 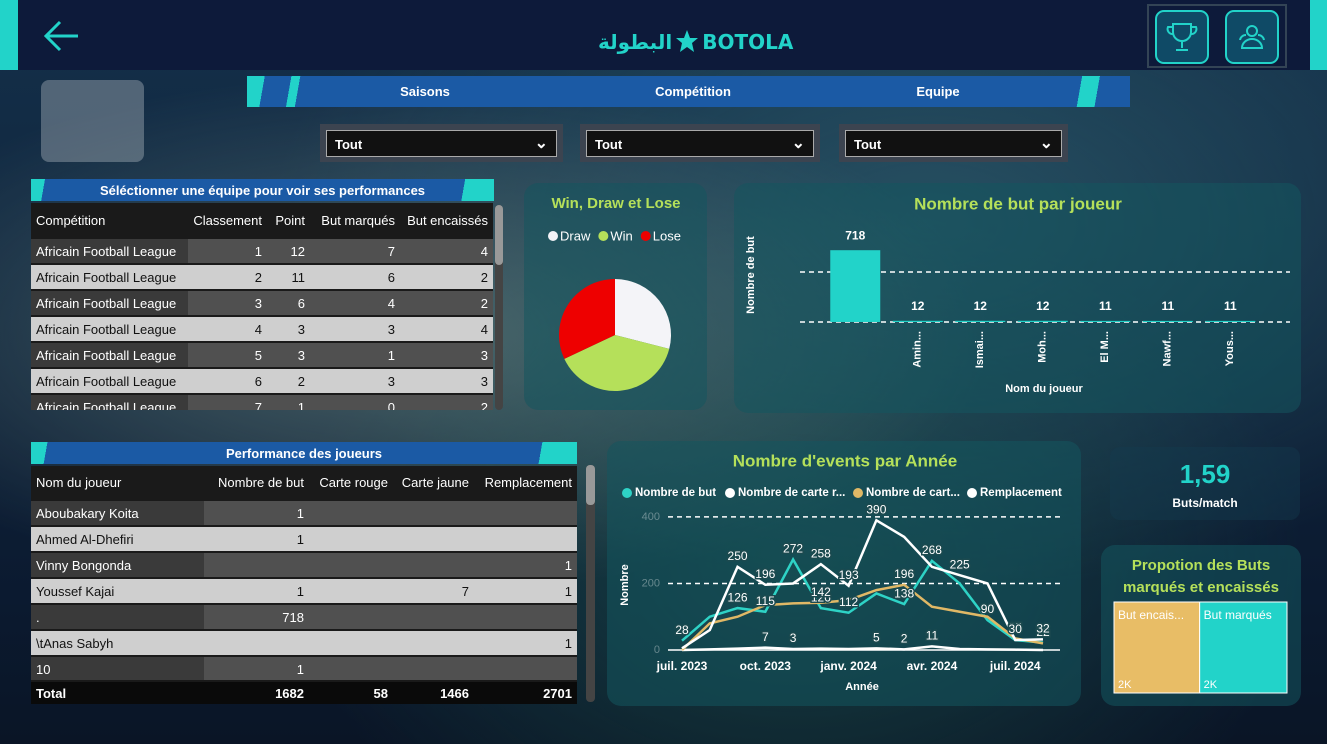 What do you see at coordinates (349, 144) in the screenshot?
I see `dropdown-text: Tout` at bounding box center [349, 144].